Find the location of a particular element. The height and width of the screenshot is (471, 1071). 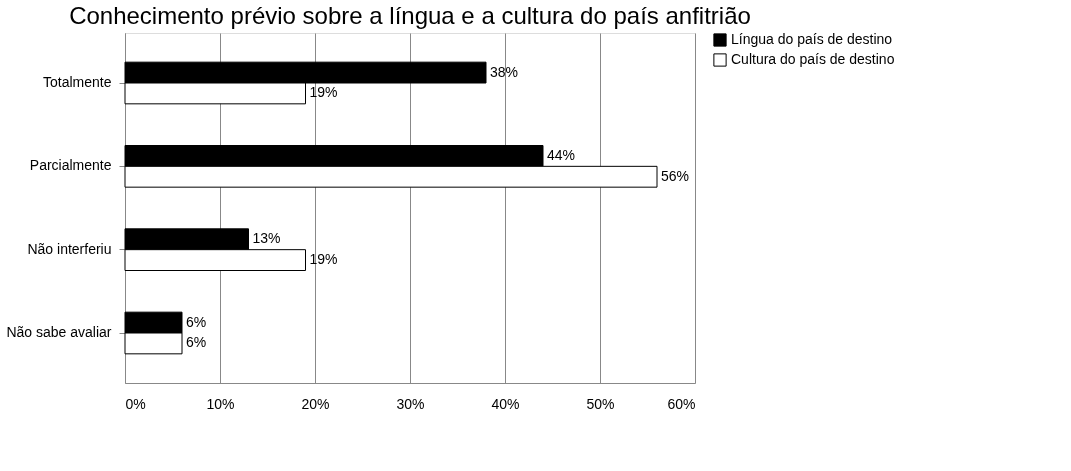

chart-title: Conhecimento prévio sobre a língua e a cultura do país anfitrião is located at coordinates (410, 15).